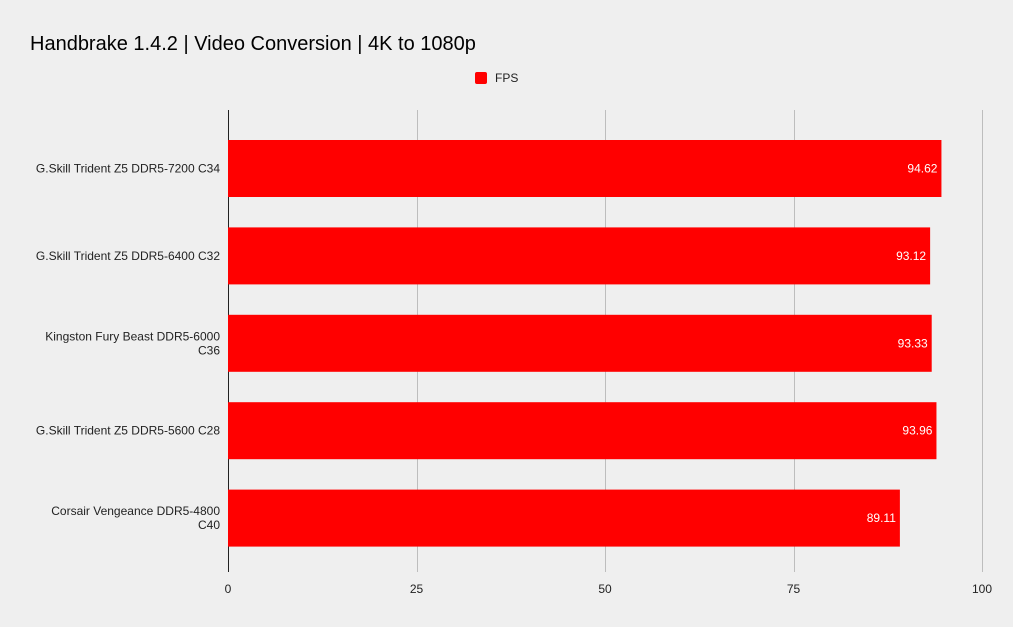  I want to click on x-tick-label: 75, so click(794, 589).